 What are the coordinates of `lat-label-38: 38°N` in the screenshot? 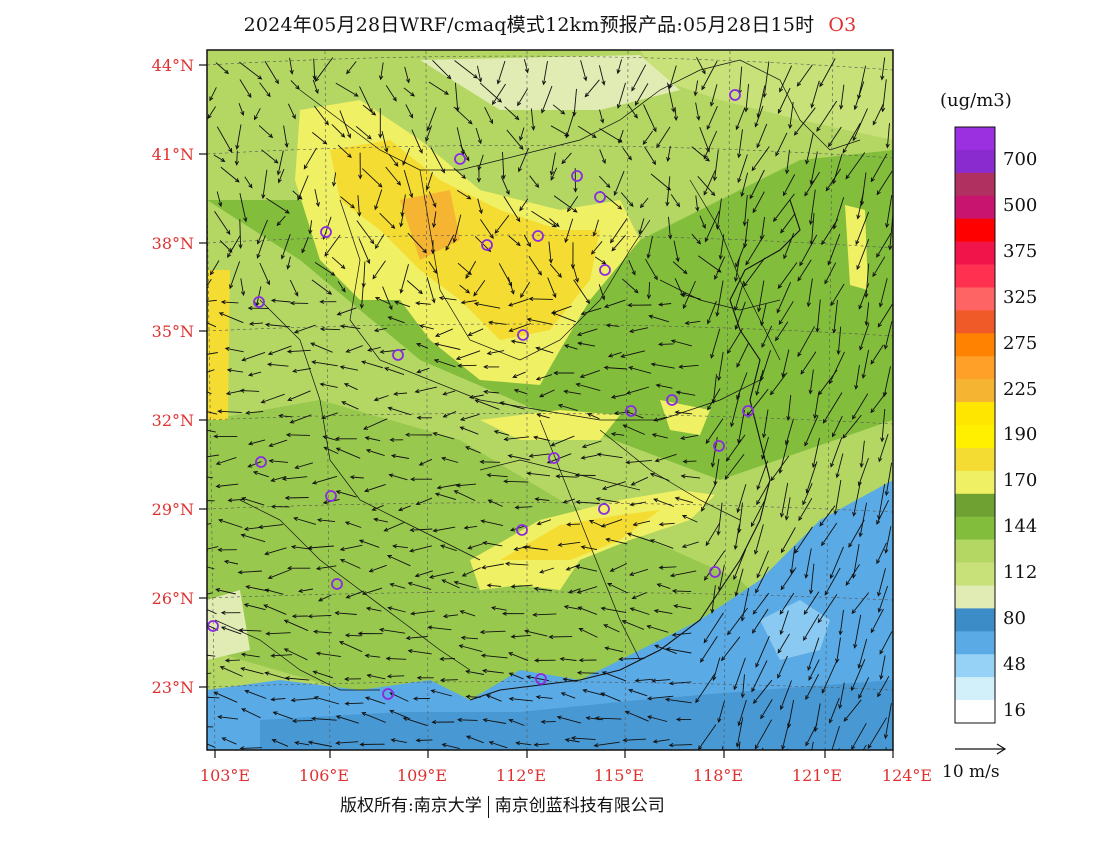 It's located at (172, 243).